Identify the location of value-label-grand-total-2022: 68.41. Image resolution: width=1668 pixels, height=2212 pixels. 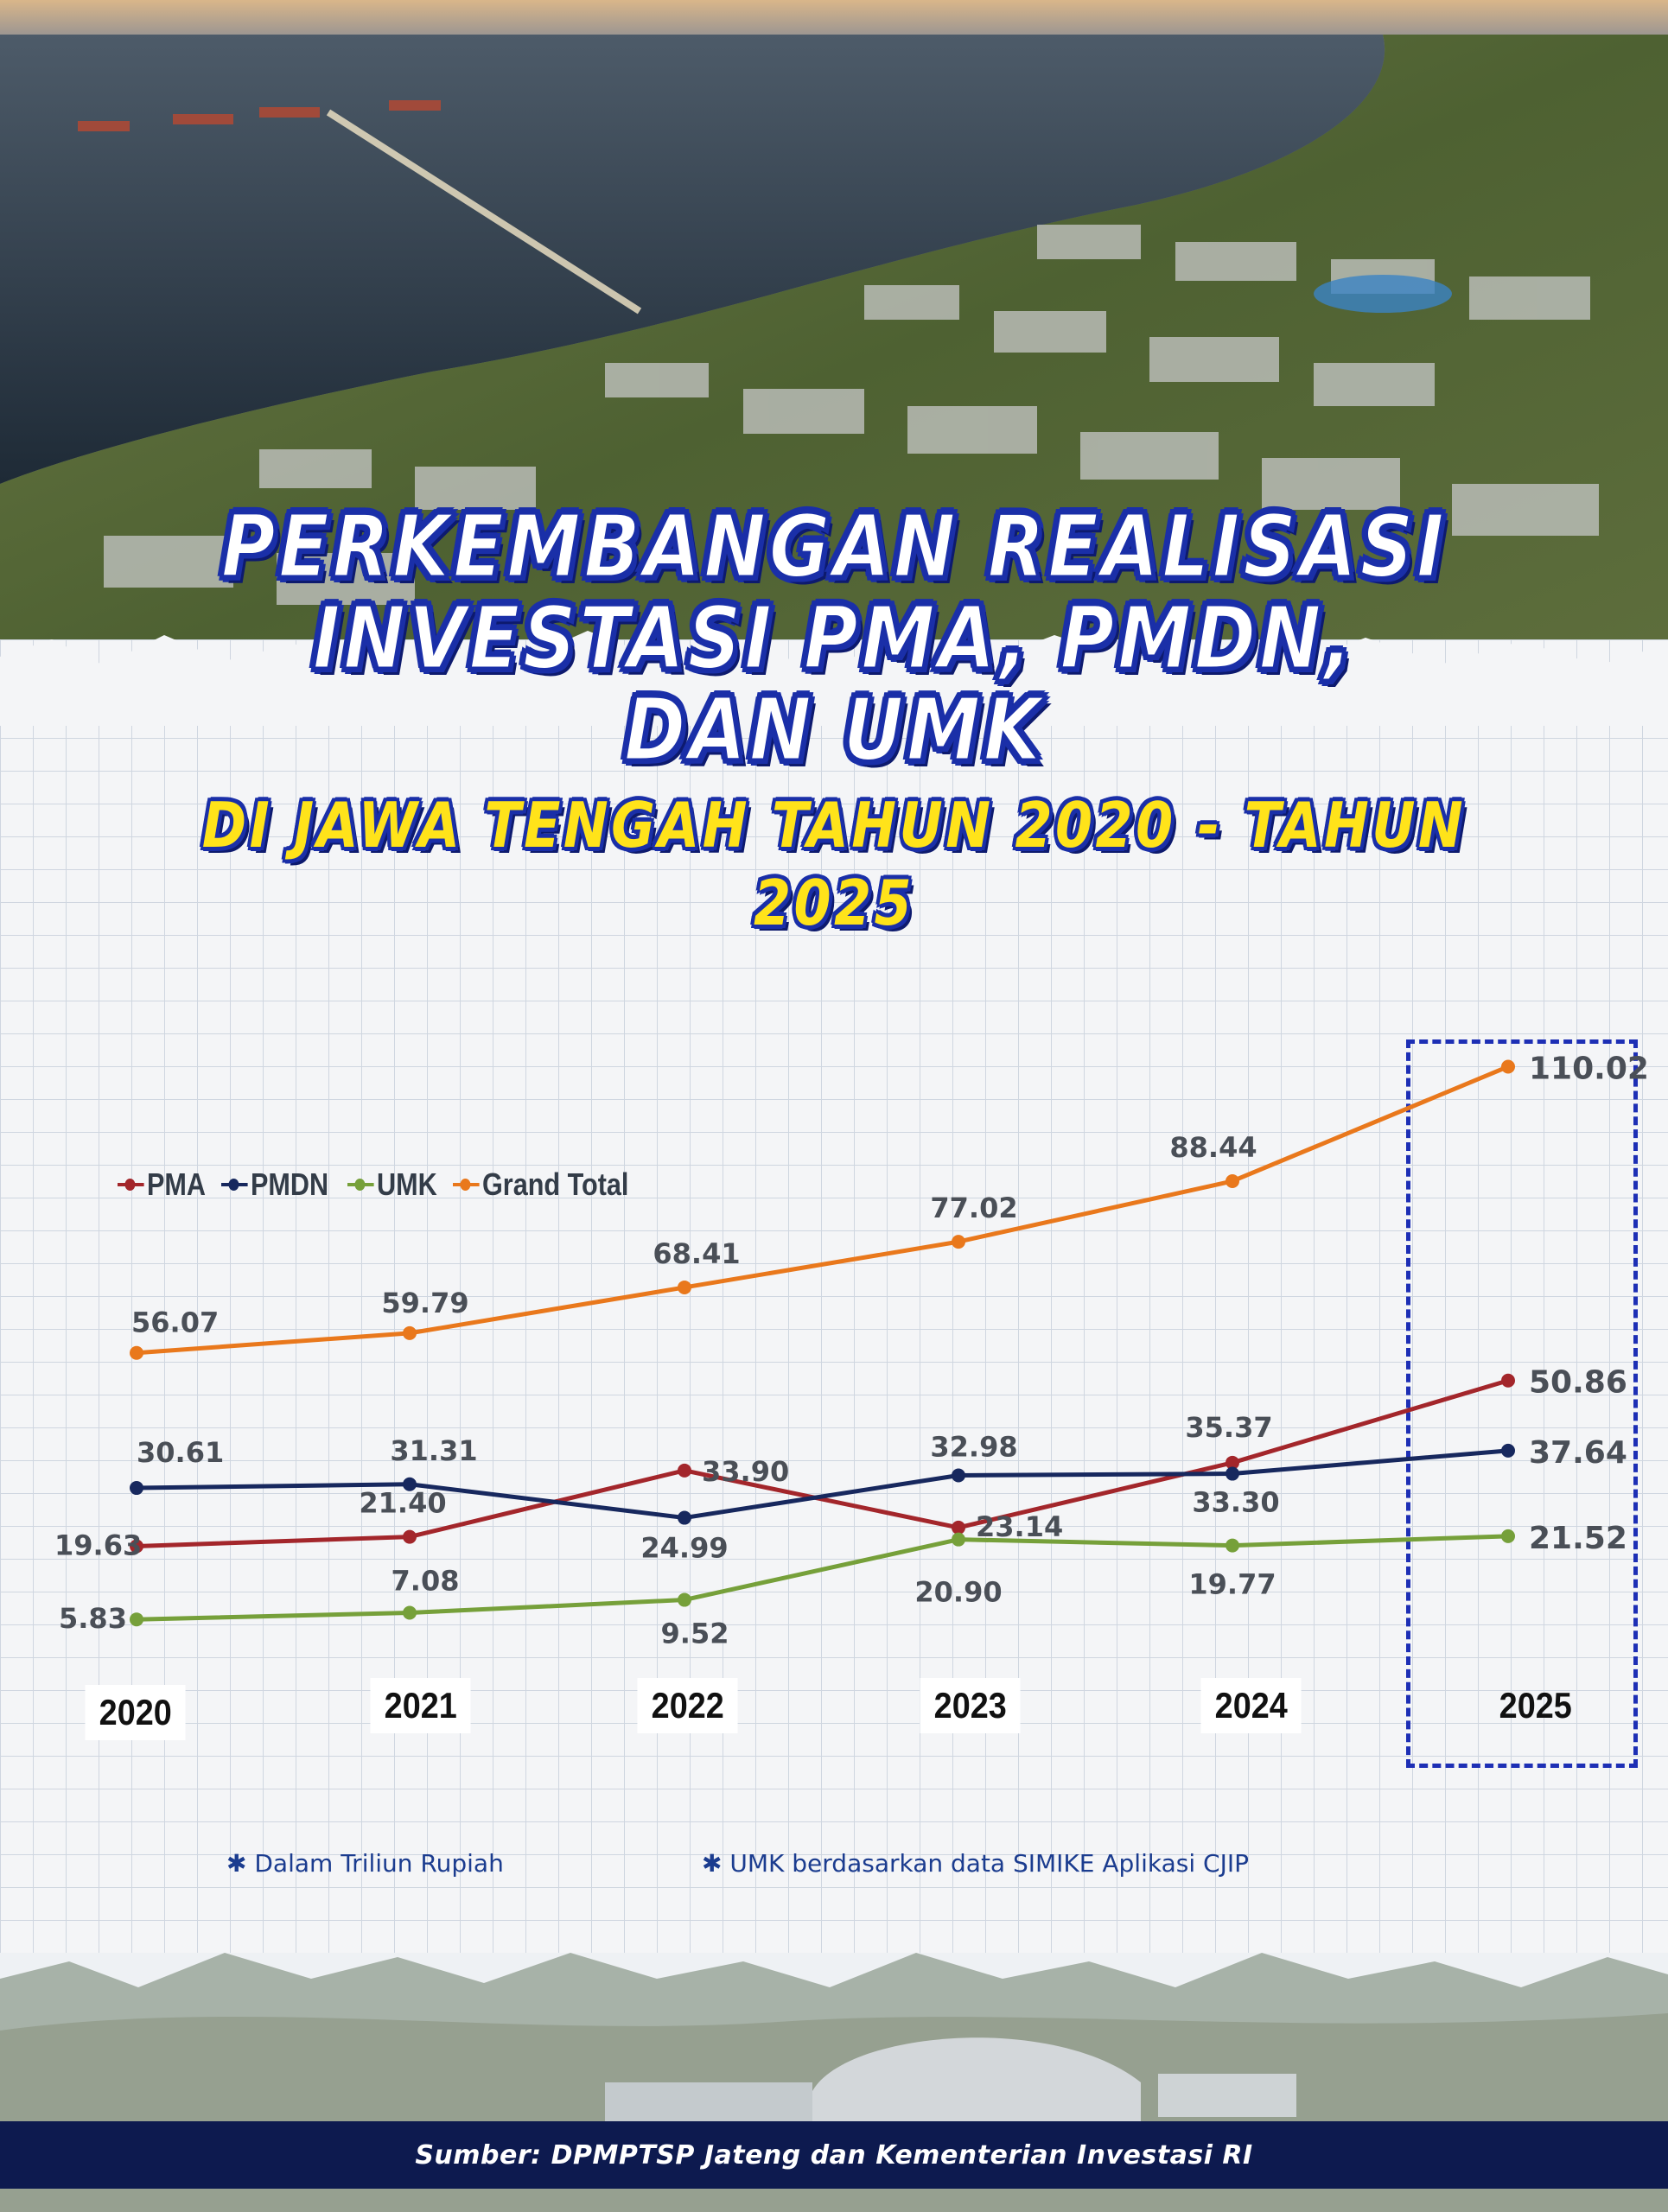
(696, 1253).